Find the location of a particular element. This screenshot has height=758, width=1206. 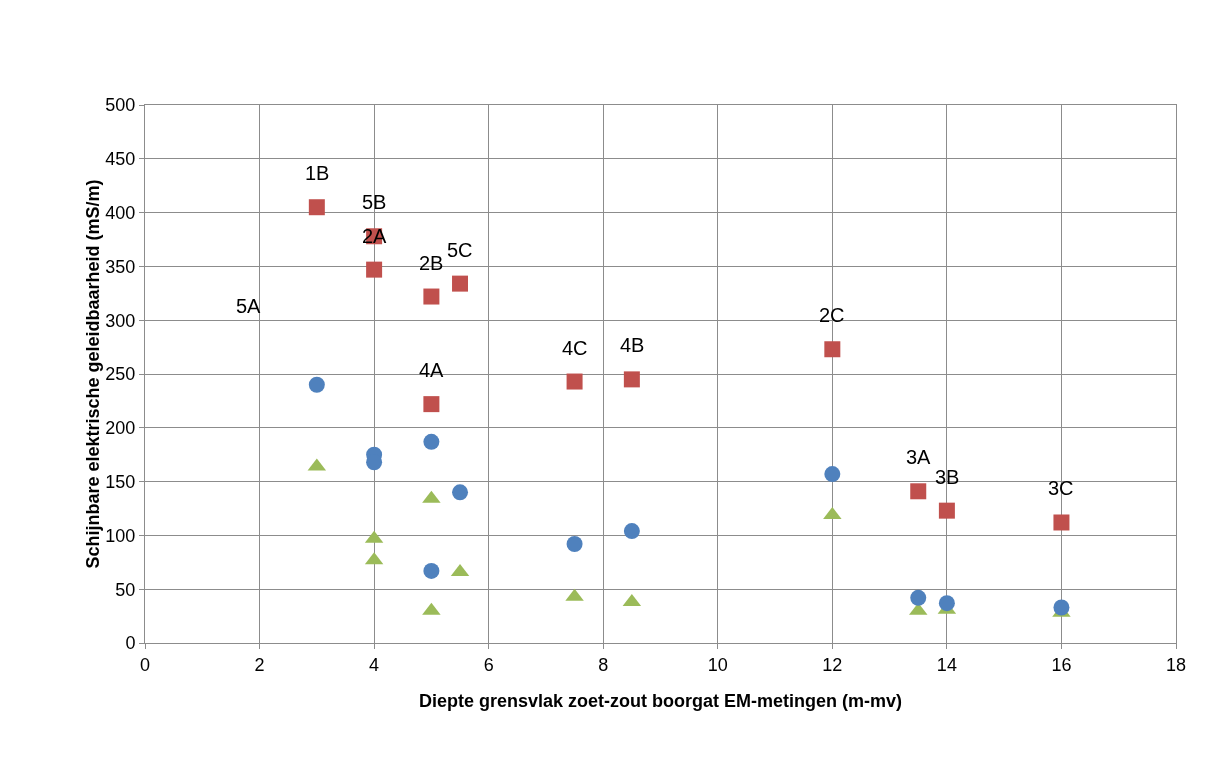

x-tick-label: 8 is located at coordinates (603, 664).